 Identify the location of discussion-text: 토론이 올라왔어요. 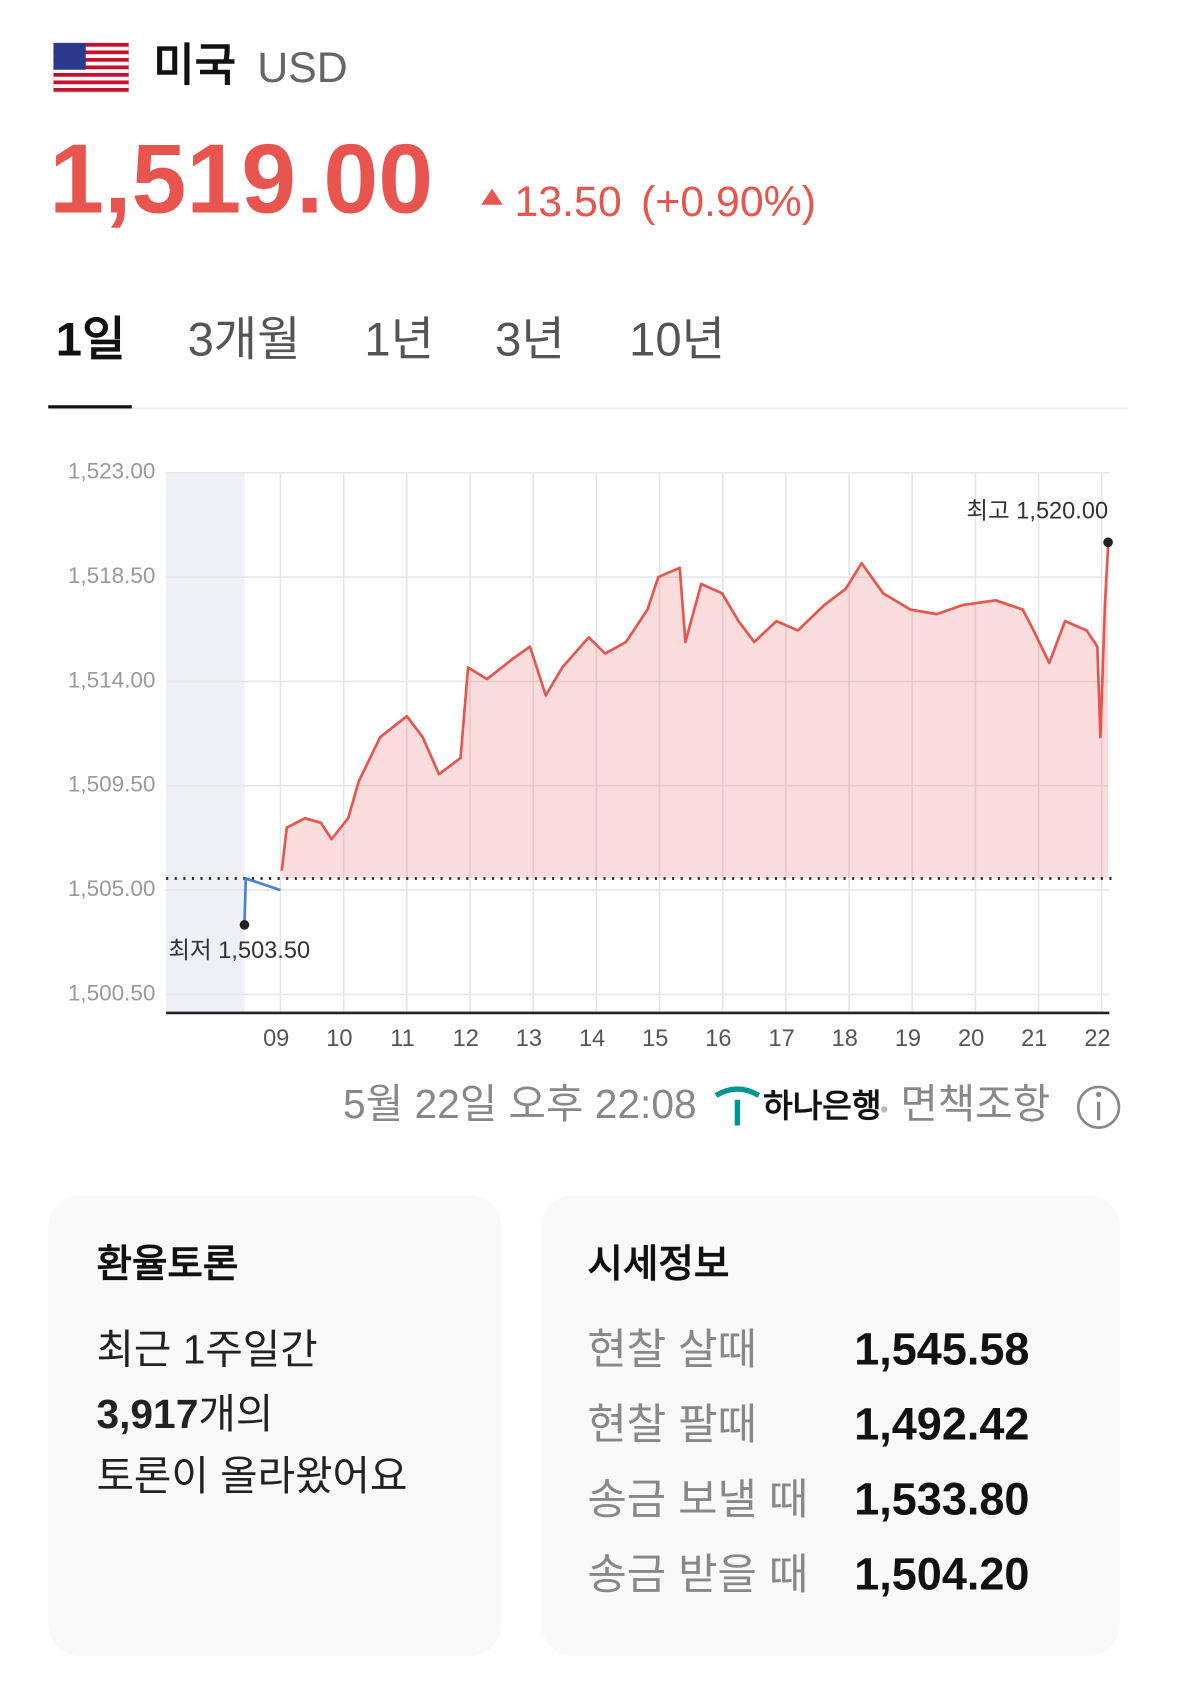
(251, 1476).